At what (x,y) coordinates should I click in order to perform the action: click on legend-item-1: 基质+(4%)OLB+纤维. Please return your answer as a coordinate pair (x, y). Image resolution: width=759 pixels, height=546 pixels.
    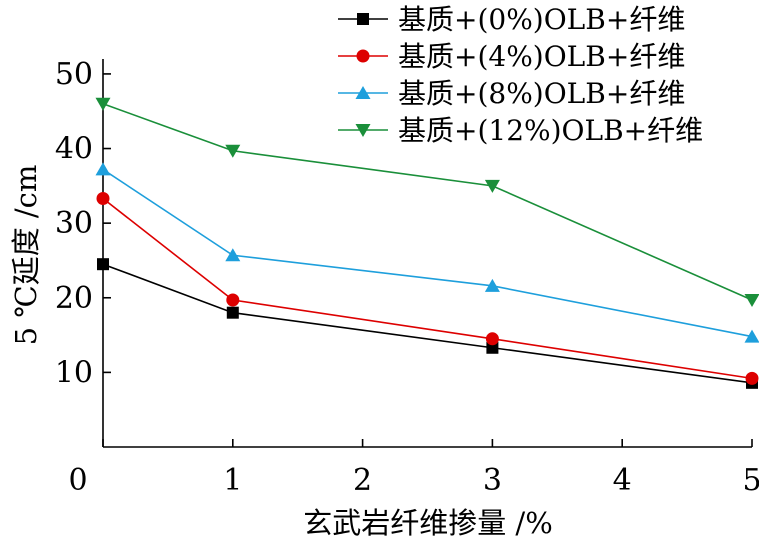
    Looking at the image, I should click on (511, 56).